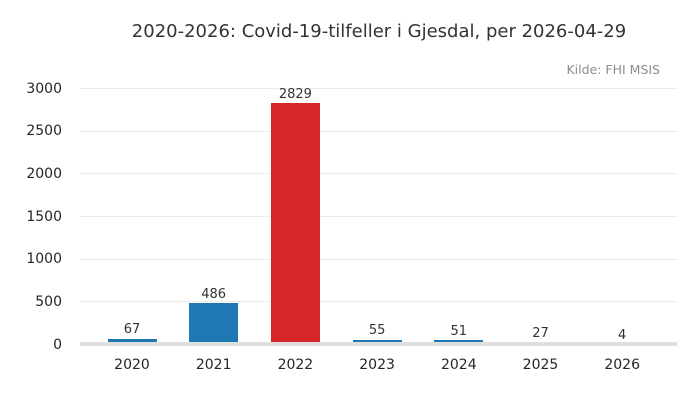 The image size is (700, 400). I want to click on bar-value-label: 55, so click(377, 331).